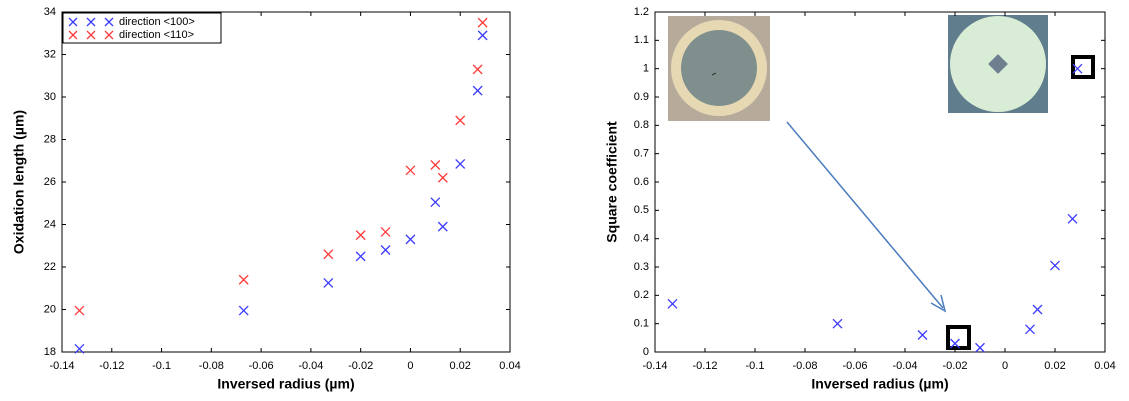 The height and width of the screenshot is (401, 1129). Describe the element at coordinates (641, 210) in the screenshot. I see `y-tick-label: 0.5` at that location.